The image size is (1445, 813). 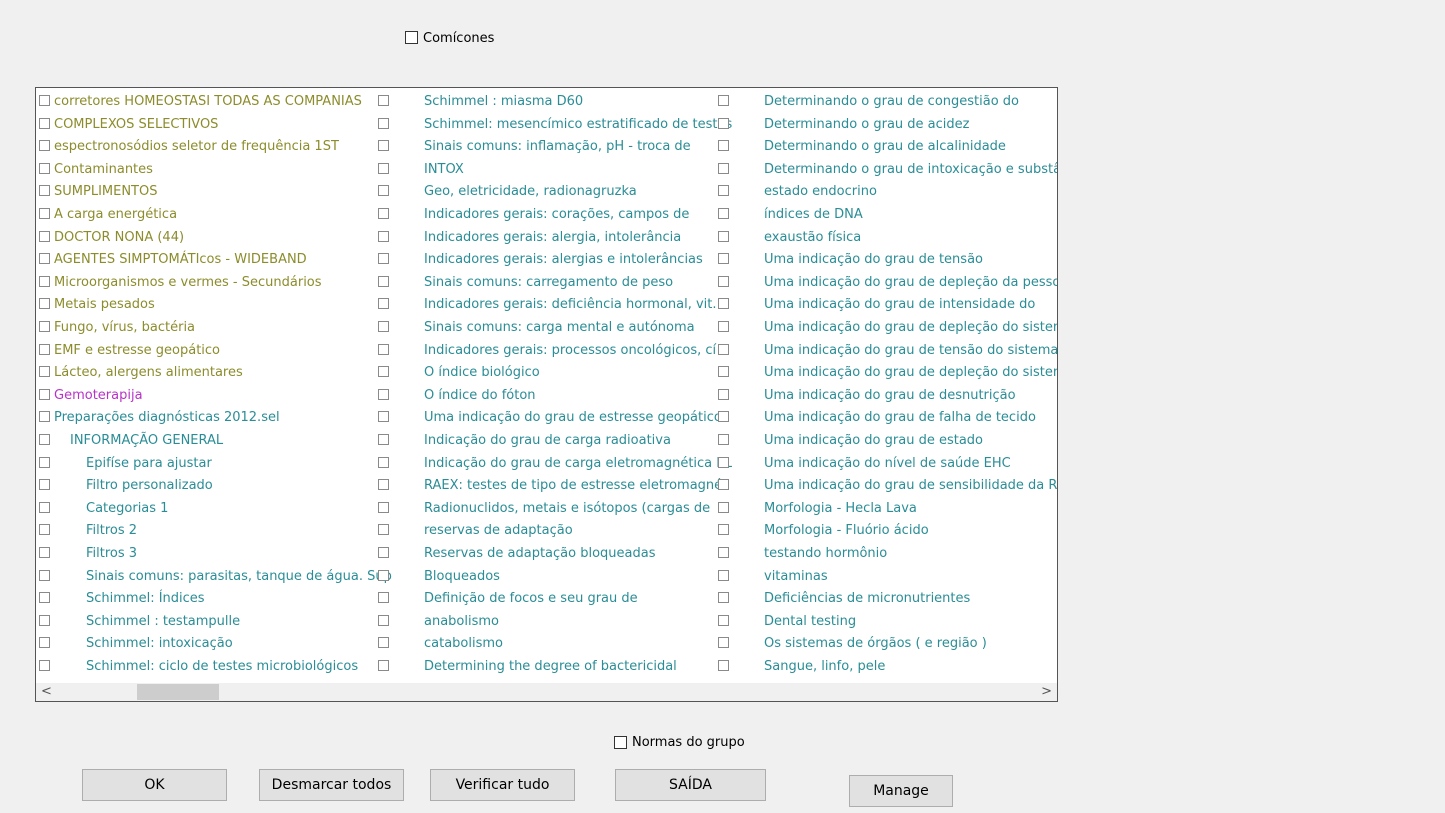 What do you see at coordinates (557, 214) in the screenshot?
I see `list-item-label: Indicadores gerais: corações, campos de` at bounding box center [557, 214].